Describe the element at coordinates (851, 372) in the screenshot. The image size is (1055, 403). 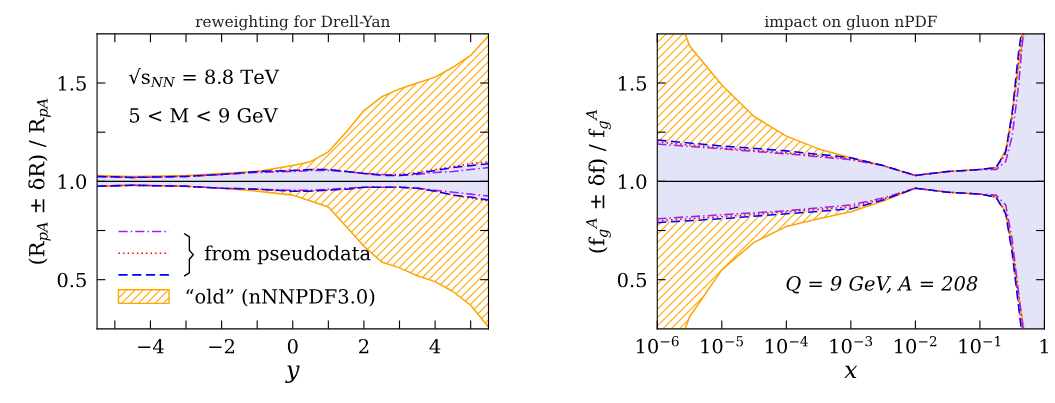
I see `x-axis-title: x` at that location.